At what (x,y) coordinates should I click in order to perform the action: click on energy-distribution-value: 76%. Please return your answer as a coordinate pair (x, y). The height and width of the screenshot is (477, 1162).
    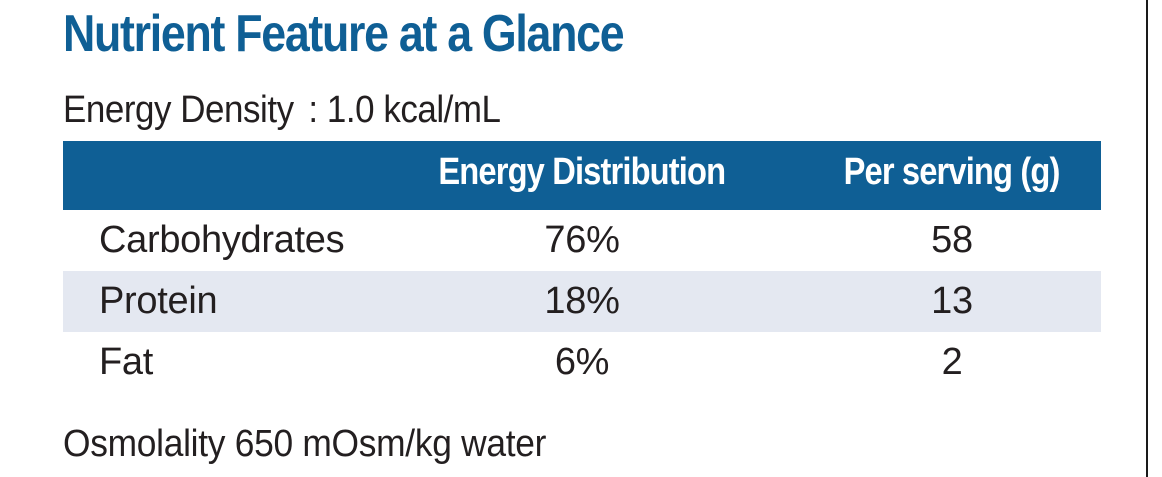
    Looking at the image, I should click on (582, 240).